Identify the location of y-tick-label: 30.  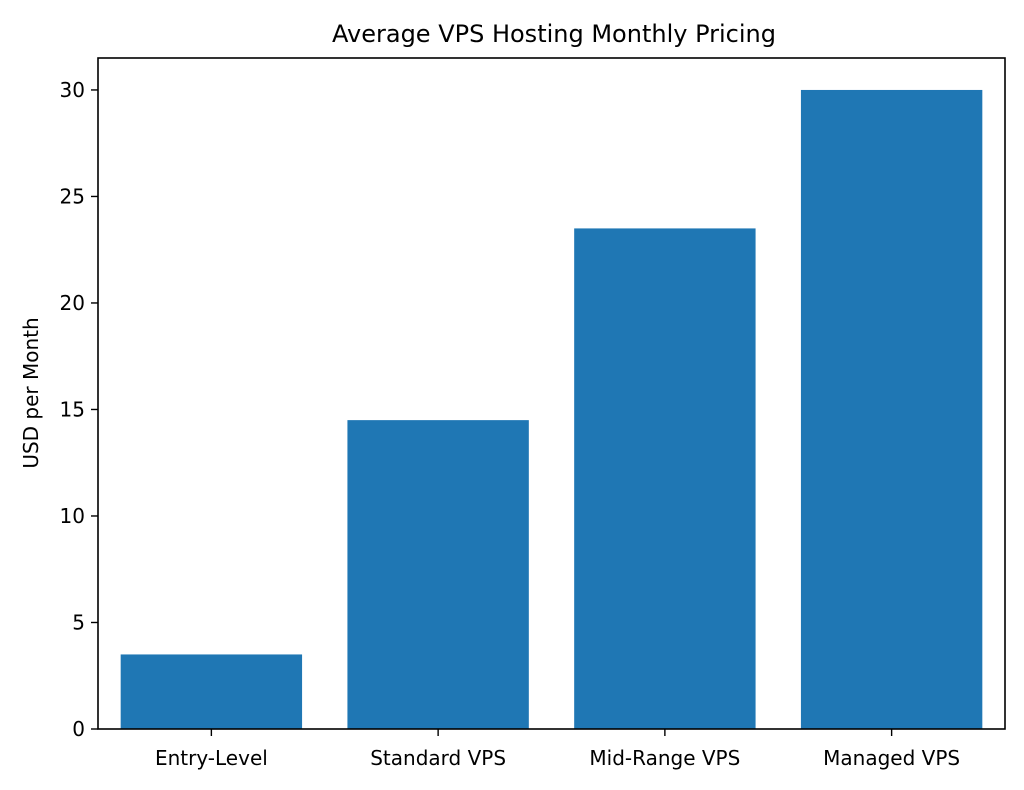
(72, 90).